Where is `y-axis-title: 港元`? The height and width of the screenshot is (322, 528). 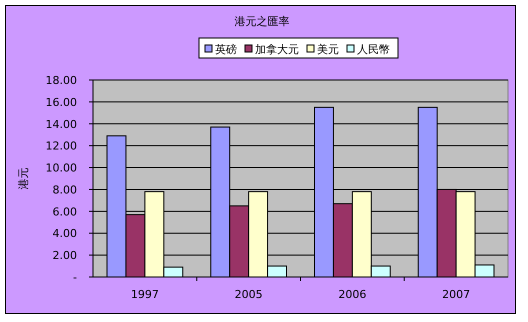 y-axis-title: 港元 is located at coordinates (23, 179).